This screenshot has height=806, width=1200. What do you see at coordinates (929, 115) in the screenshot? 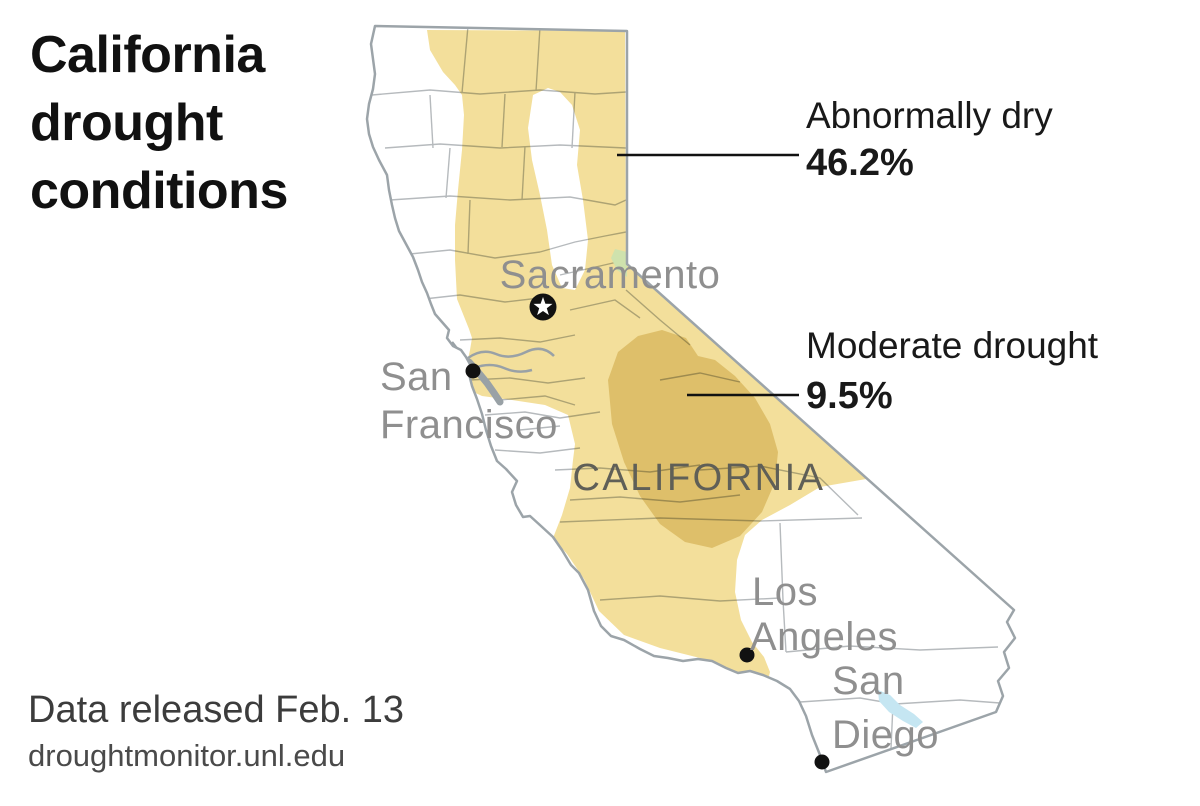
I see `callout-abnormally-dry-label: Abnormally dry` at bounding box center [929, 115].